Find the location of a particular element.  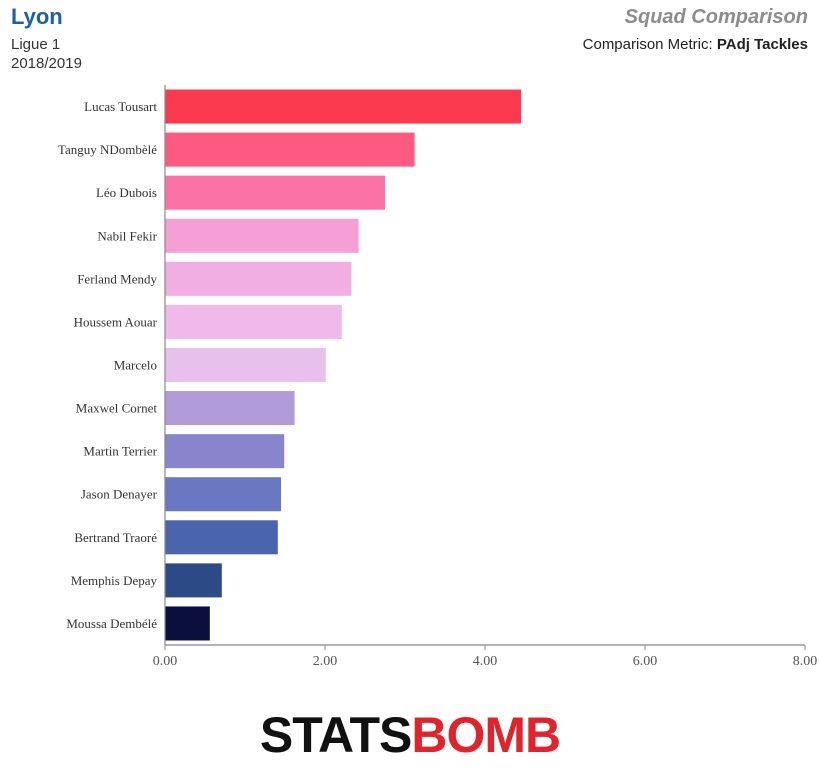

player-label: Tanguy NDombèlé is located at coordinates (107, 149).